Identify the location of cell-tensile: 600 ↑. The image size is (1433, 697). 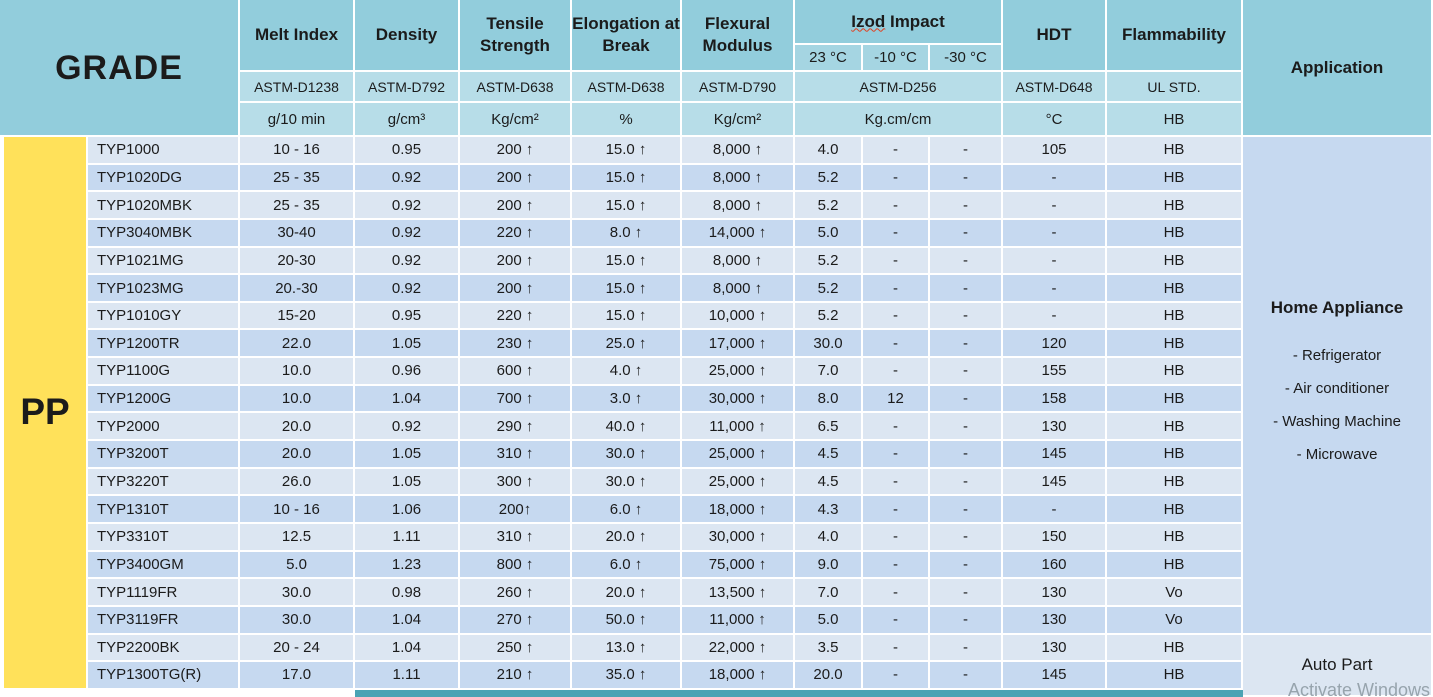
(516, 372).